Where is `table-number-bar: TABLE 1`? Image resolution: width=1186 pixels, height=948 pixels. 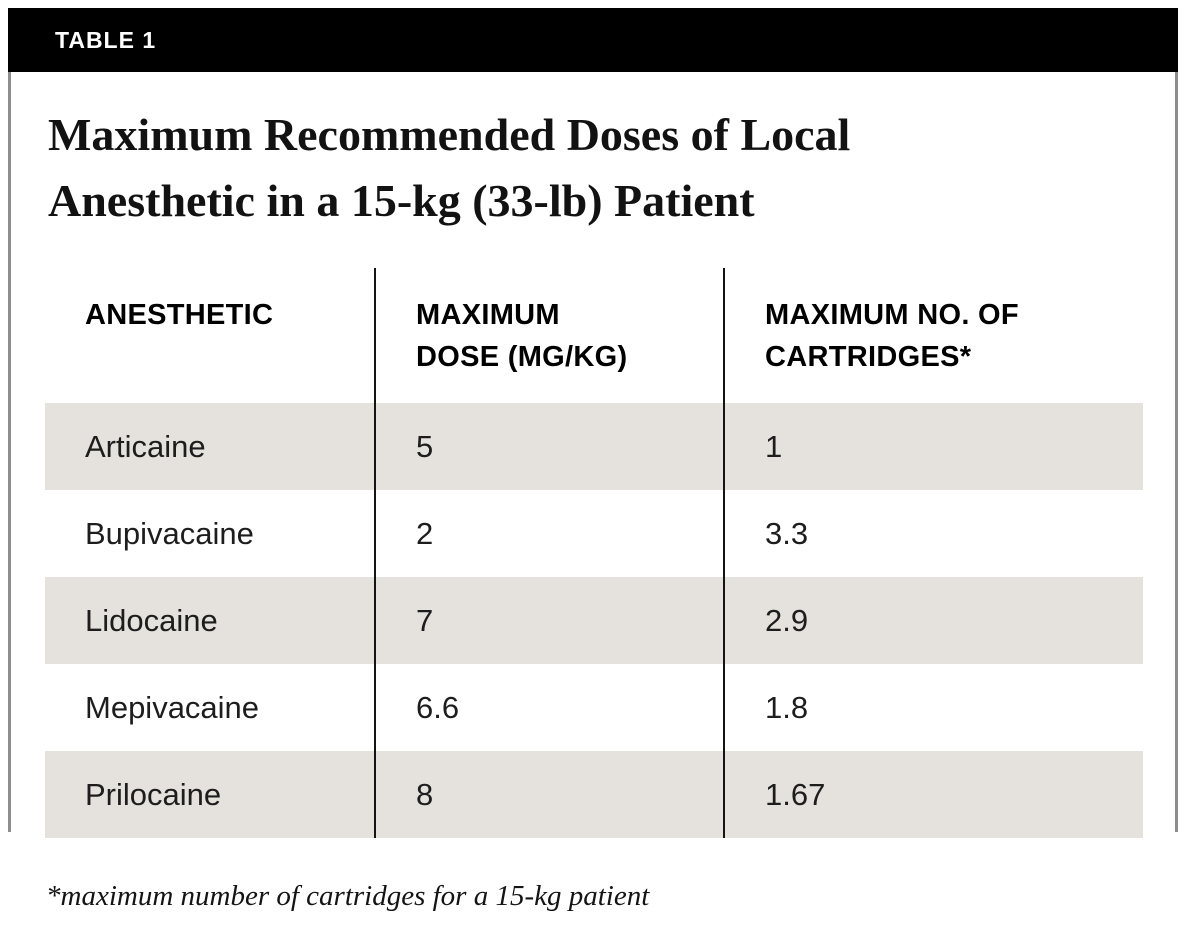
table-number-bar: TABLE 1 is located at coordinates (593, 40).